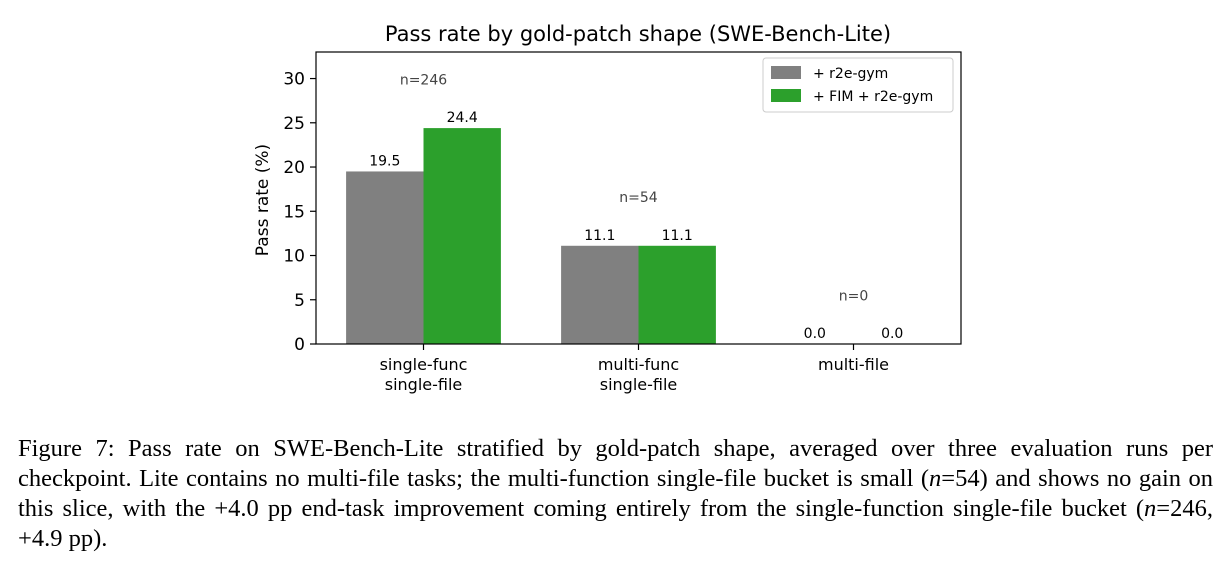 This screenshot has height=583, width=1221. Describe the element at coordinates (294, 168) in the screenshot. I see `y-tick-label: 20` at that location.